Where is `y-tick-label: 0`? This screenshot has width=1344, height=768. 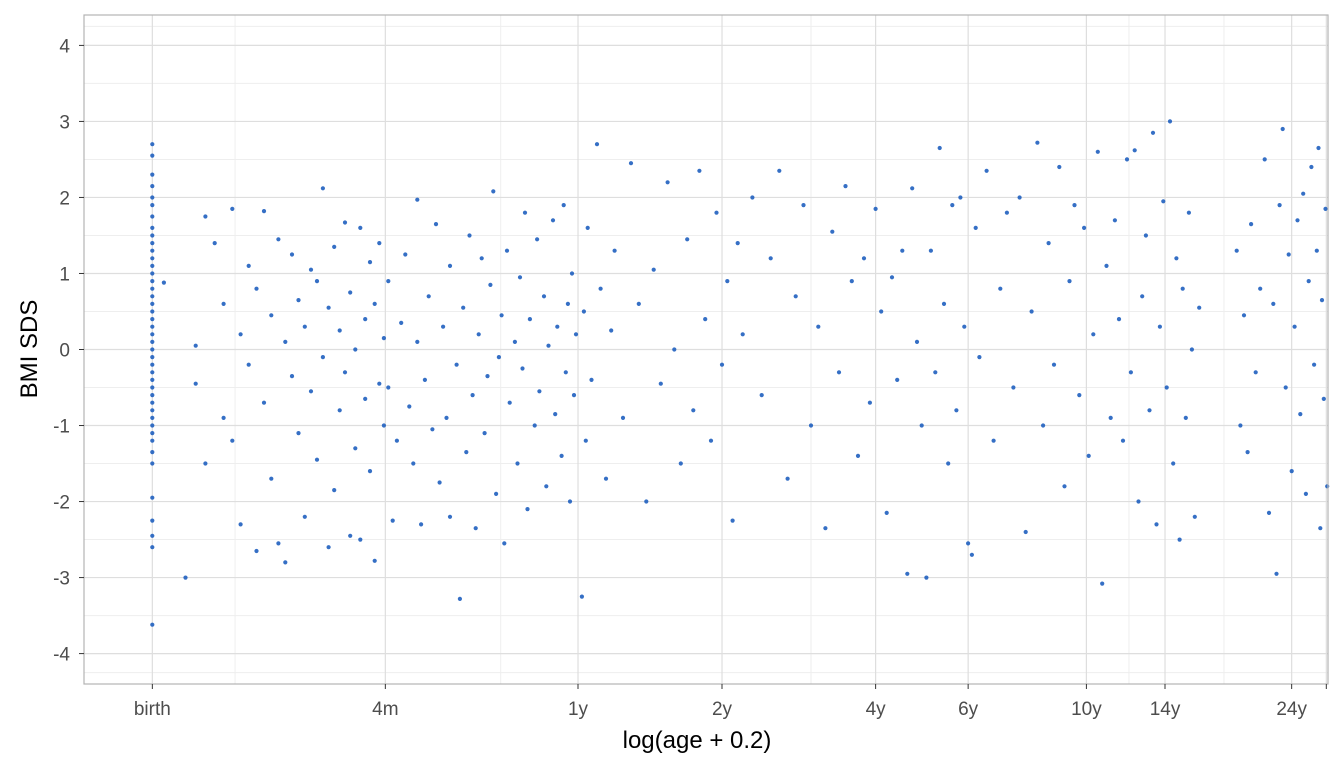 y-tick-label: 0 is located at coordinates (64, 351).